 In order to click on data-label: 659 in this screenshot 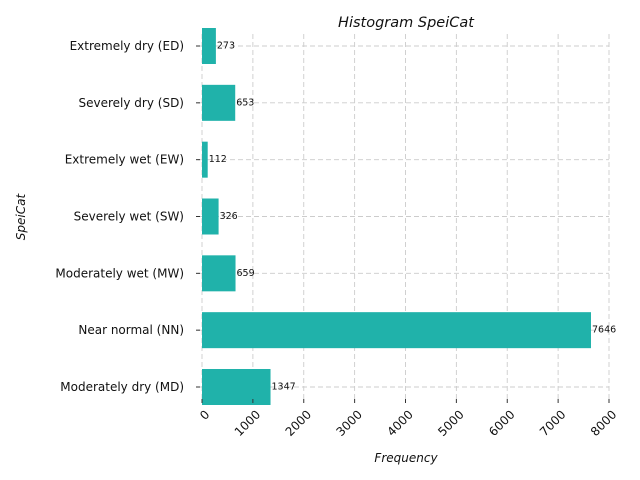, I will do `click(246, 273)`.